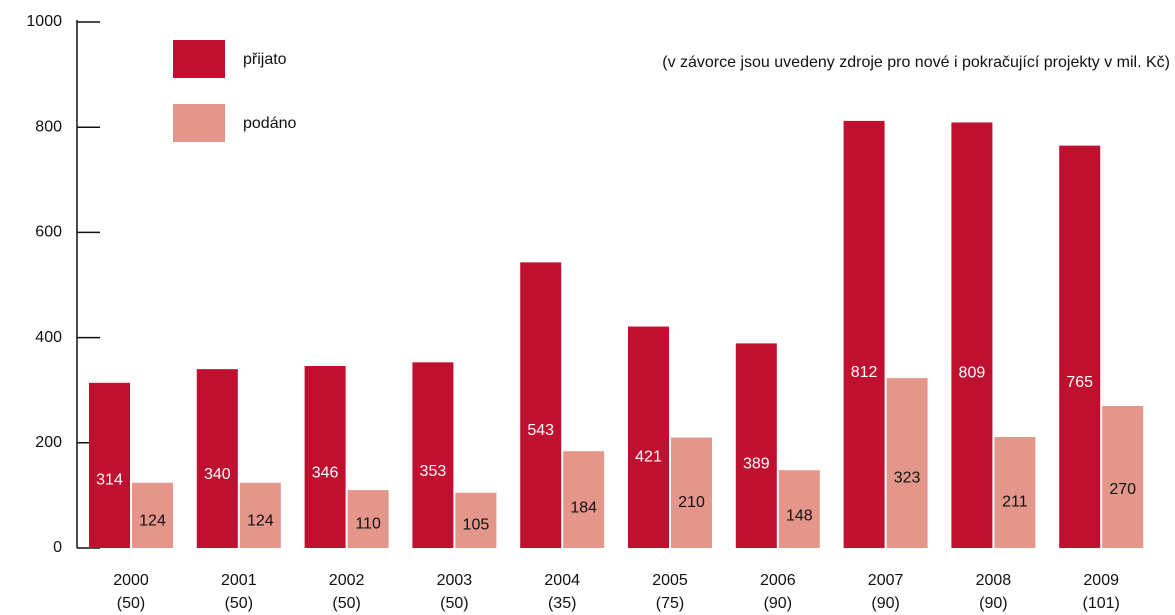 Image resolution: width=1175 pixels, height=615 pixels. What do you see at coordinates (265, 59) in the screenshot?
I see `legend-label: přijato` at bounding box center [265, 59].